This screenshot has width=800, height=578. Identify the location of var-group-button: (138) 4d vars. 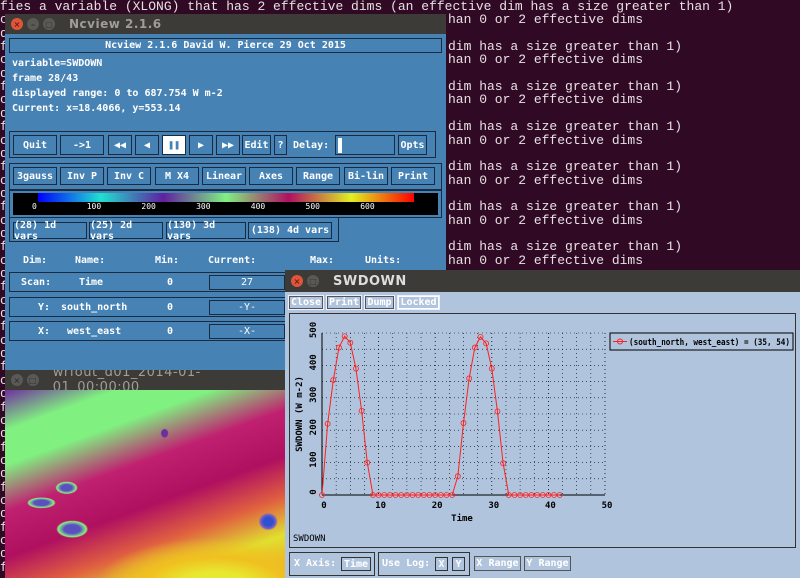
(290, 230).